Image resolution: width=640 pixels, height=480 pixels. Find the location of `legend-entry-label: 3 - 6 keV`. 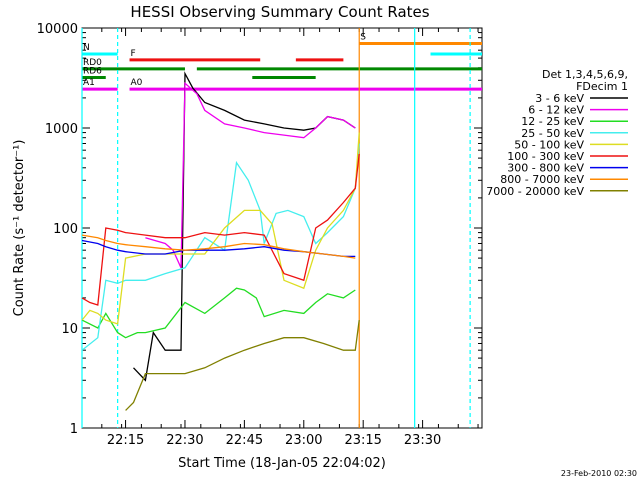

legend-entry-label: 3 - 6 keV is located at coordinates (559, 98).